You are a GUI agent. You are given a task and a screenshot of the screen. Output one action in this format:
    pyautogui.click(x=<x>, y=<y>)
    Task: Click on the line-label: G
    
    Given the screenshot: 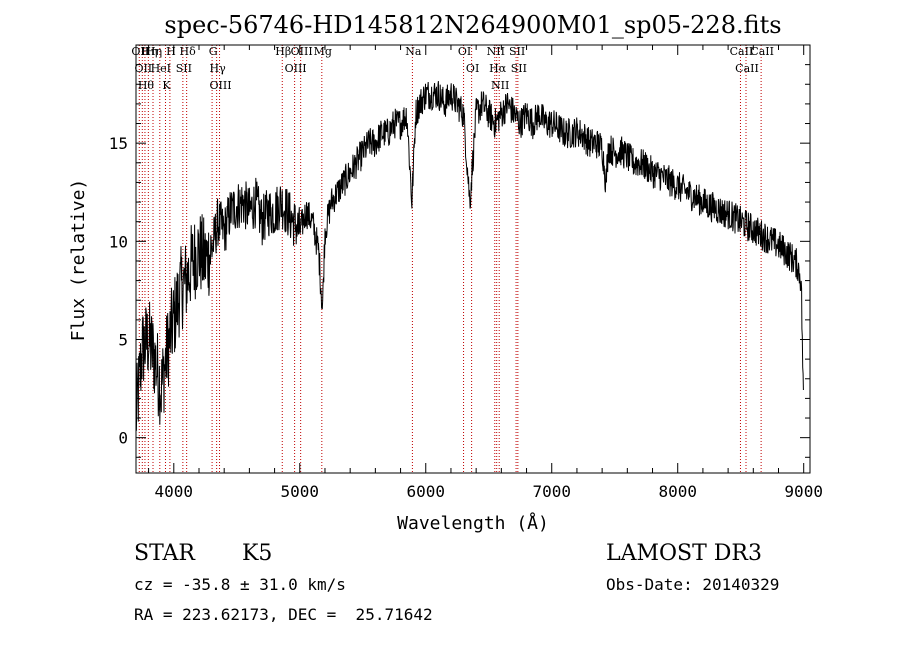 What is the action you would take?
    pyautogui.click(x=213, y=51)
    